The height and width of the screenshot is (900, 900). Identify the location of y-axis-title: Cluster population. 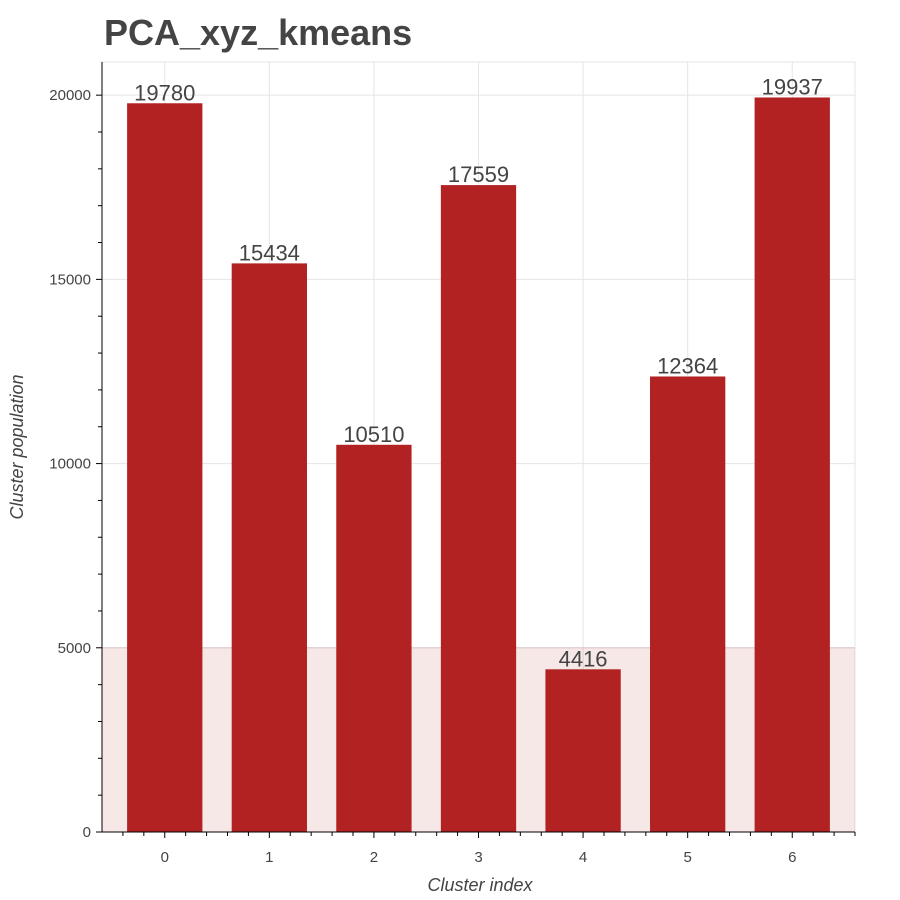
(17, 446).